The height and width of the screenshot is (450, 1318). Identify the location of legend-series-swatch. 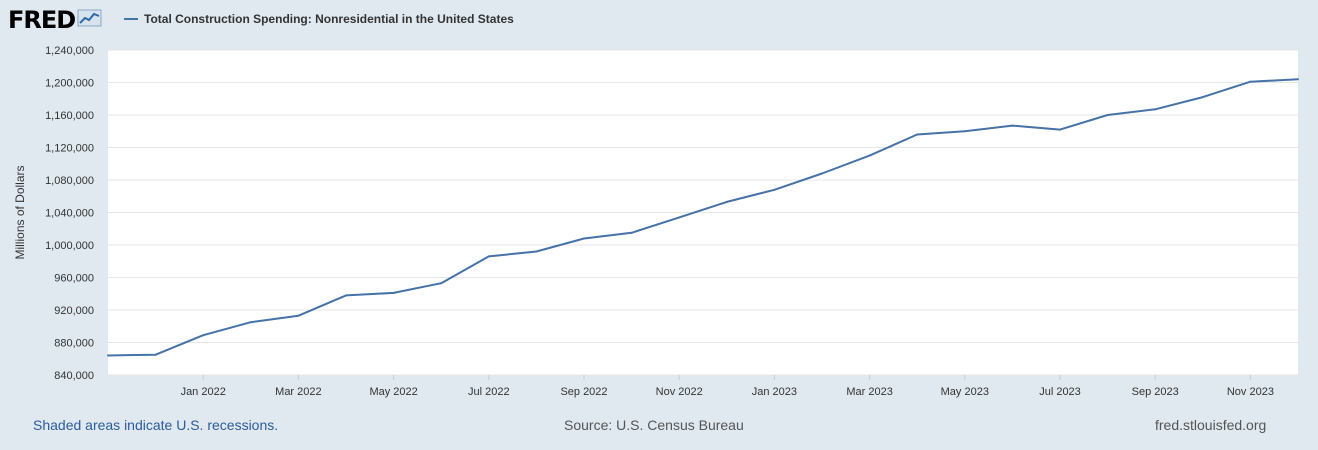
(131, 19).